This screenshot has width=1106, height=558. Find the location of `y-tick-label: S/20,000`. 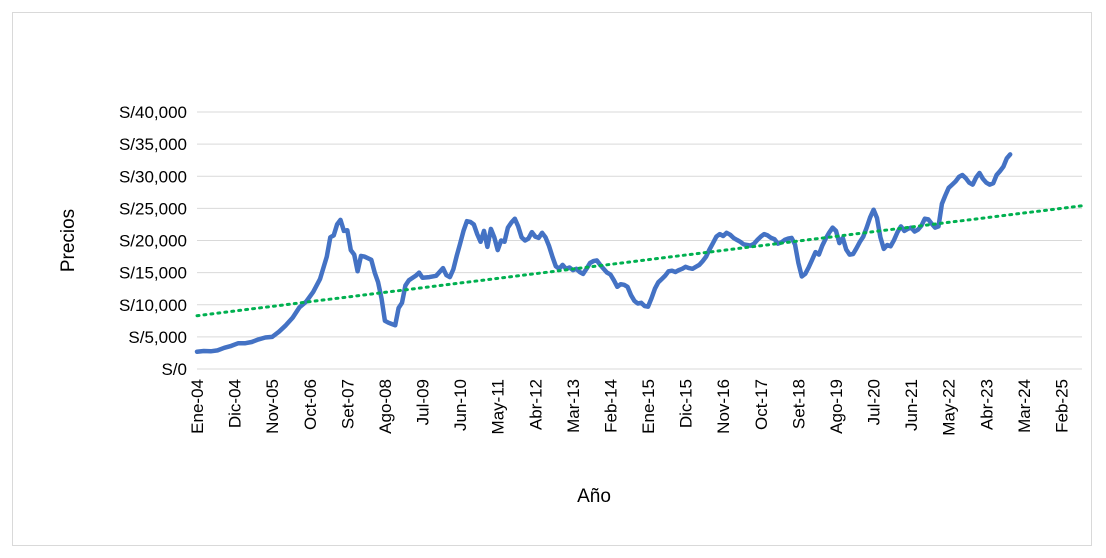

y-tick-label: S/20,000 is located at coordinates (153, 241).